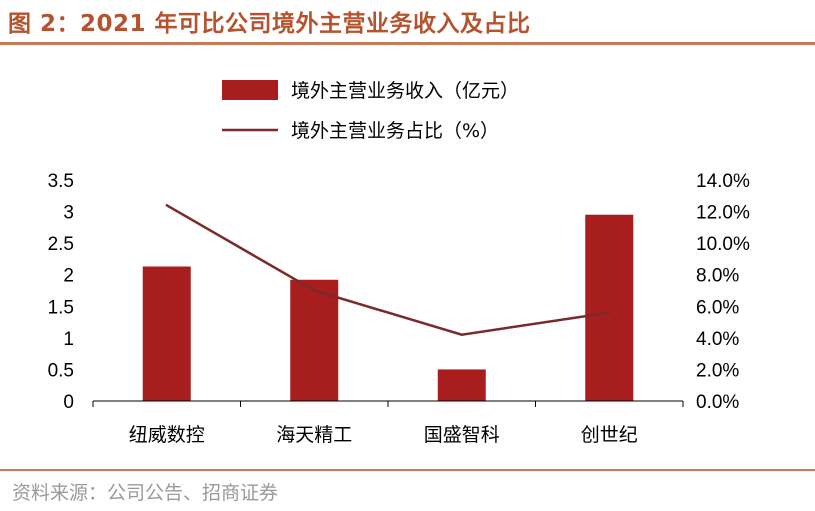 Image resolution: width=815 pixels, height=511 pixels. Describe the element at coordinates (61, 370) in the screenshot. I see `y-left-tick-label: 0.5` at that location.